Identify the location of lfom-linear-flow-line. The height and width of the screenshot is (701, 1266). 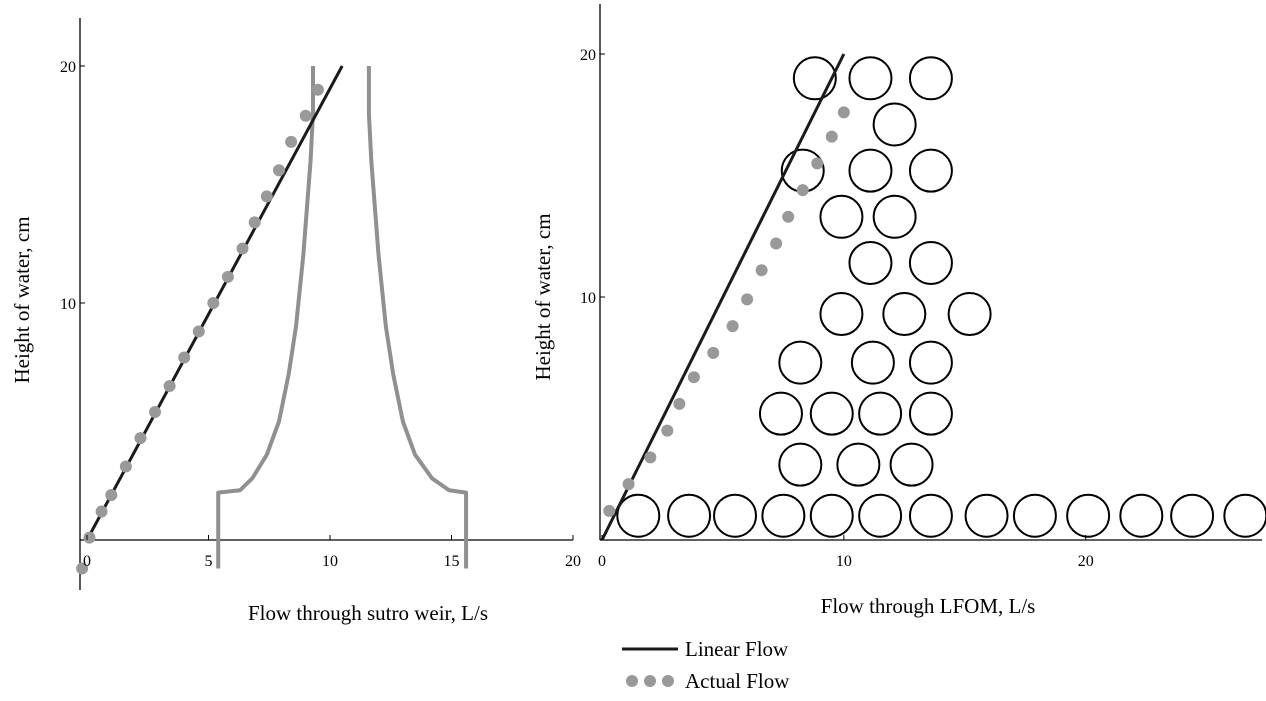
(723, 297).